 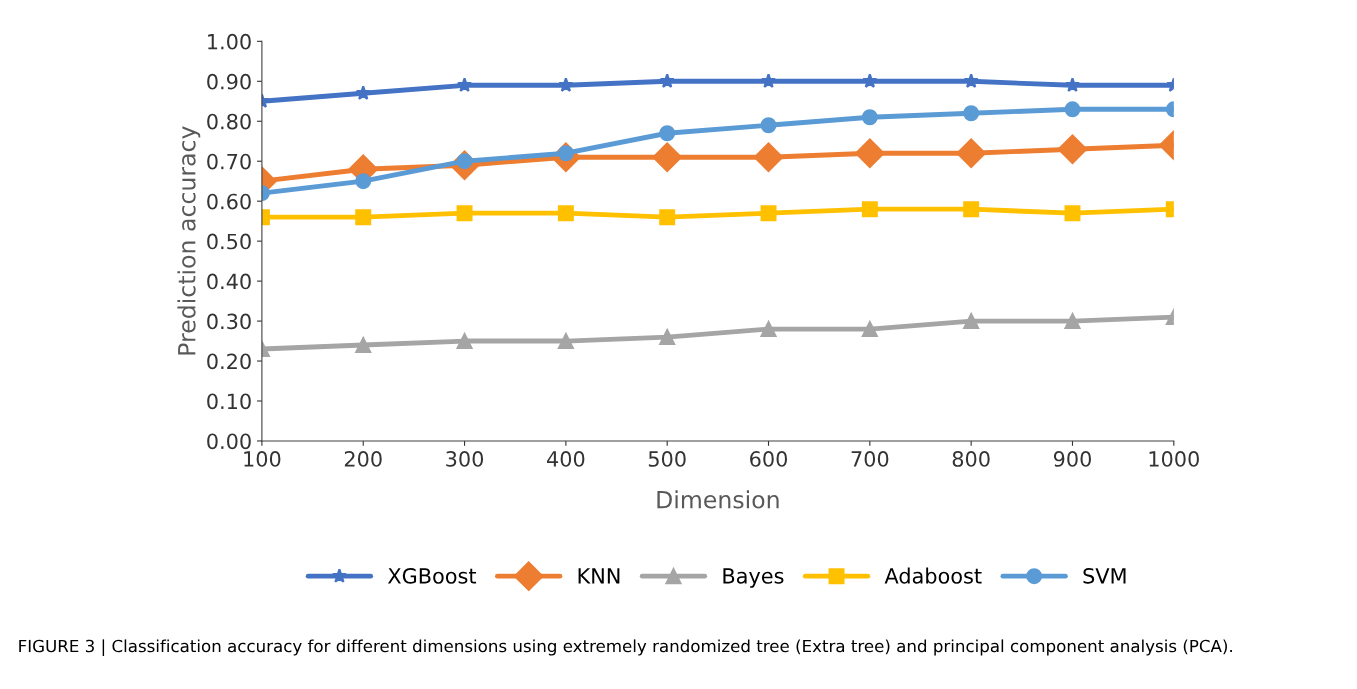 What do you see at coordinates (753, 578) in the screenshot?
I see `legend-label: Bayes` at bounding box center [753, 578].